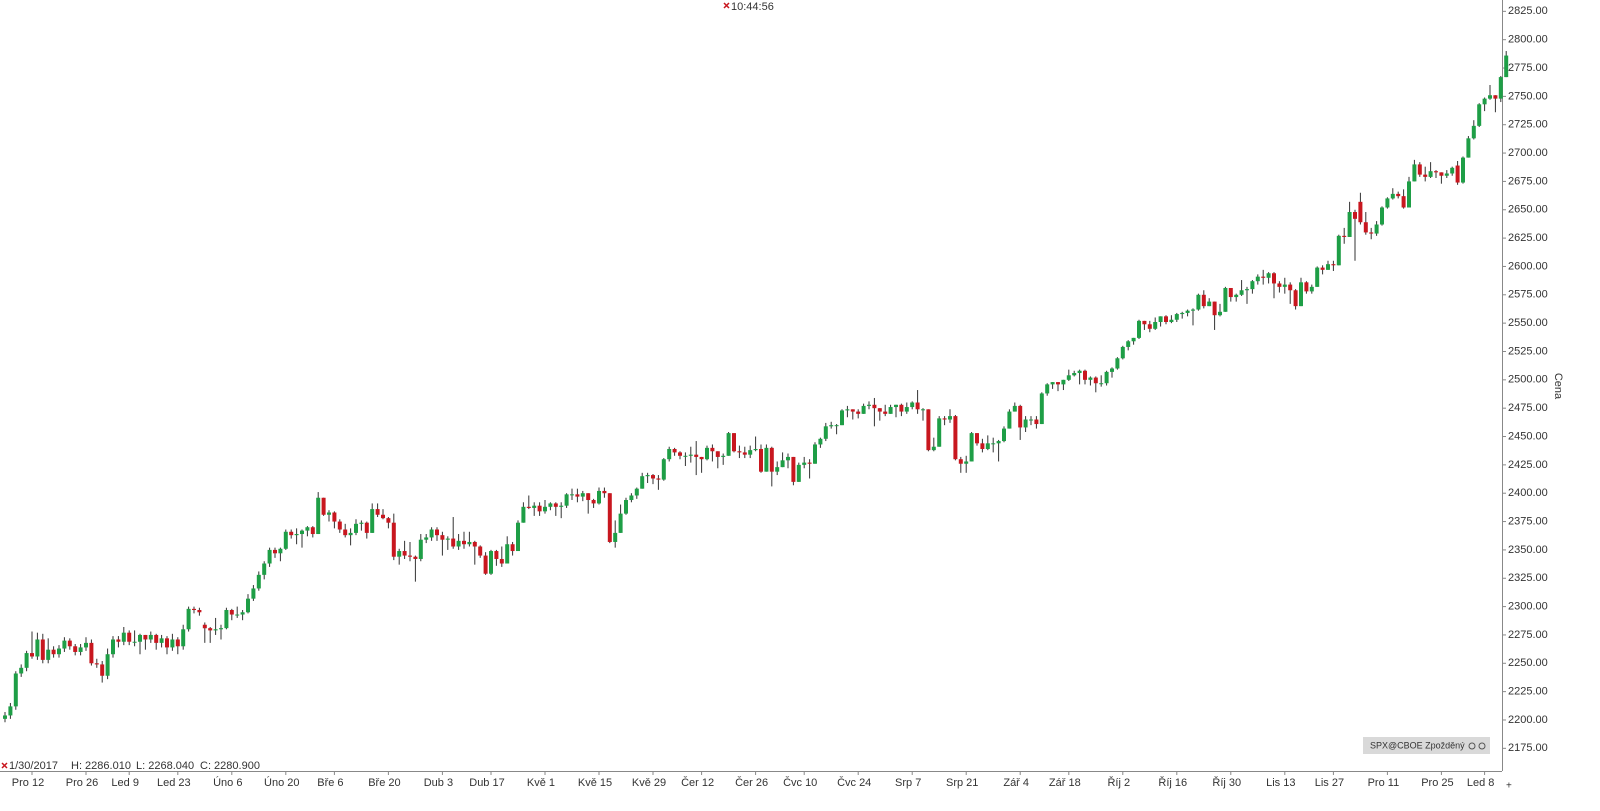 The width and height of the screenshot is (1600, 811). What do you see at coordinates (751, 782) in the screenshot?
I see `x-tick-label: Čer 26` at bounding box center [751, 782].